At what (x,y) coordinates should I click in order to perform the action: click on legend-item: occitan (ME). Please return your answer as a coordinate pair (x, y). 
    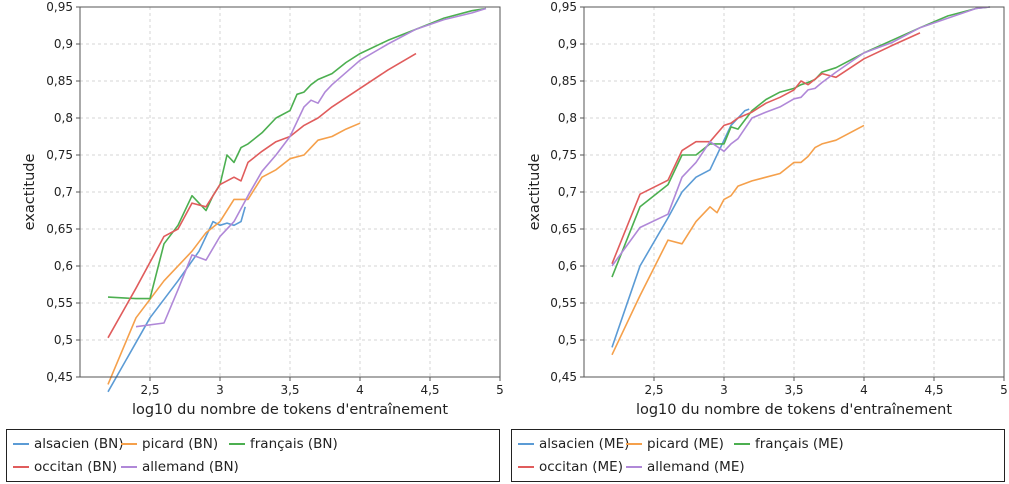
    Looking at the image, I should click on (570, 467).